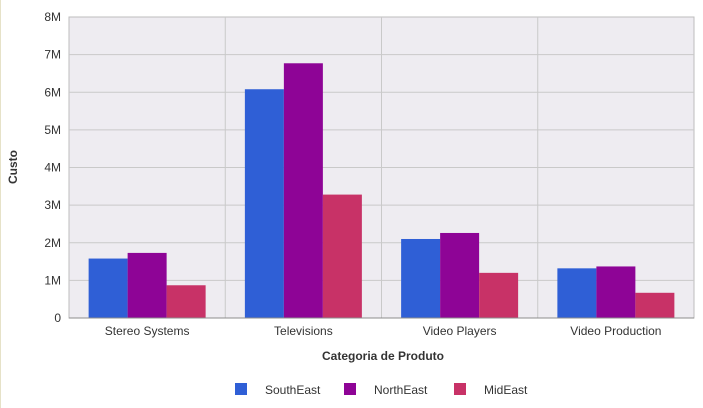 The image size is (703, 408). I want to click on y-axis-title: Custo, so click(13, 167).